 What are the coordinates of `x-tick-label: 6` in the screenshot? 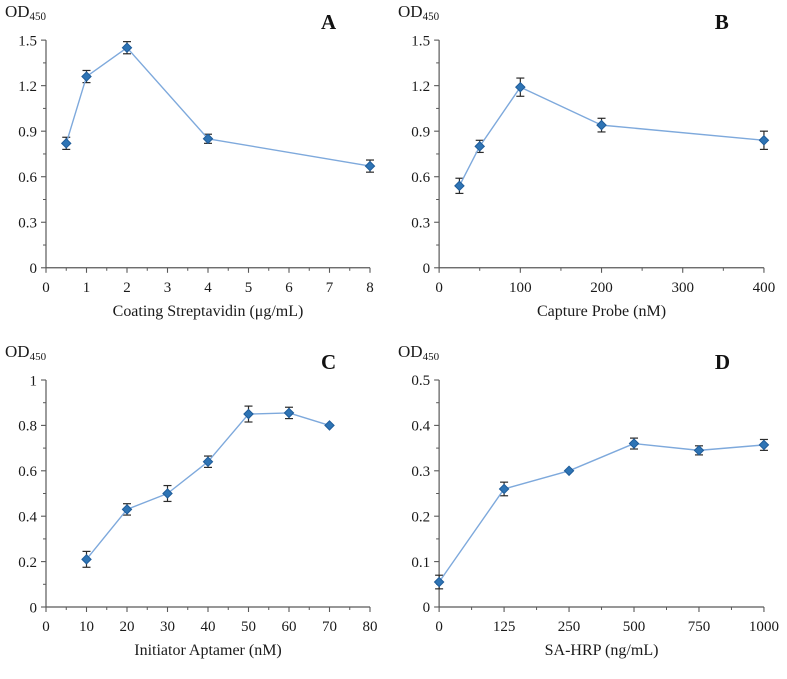 It's located at (289, 288).